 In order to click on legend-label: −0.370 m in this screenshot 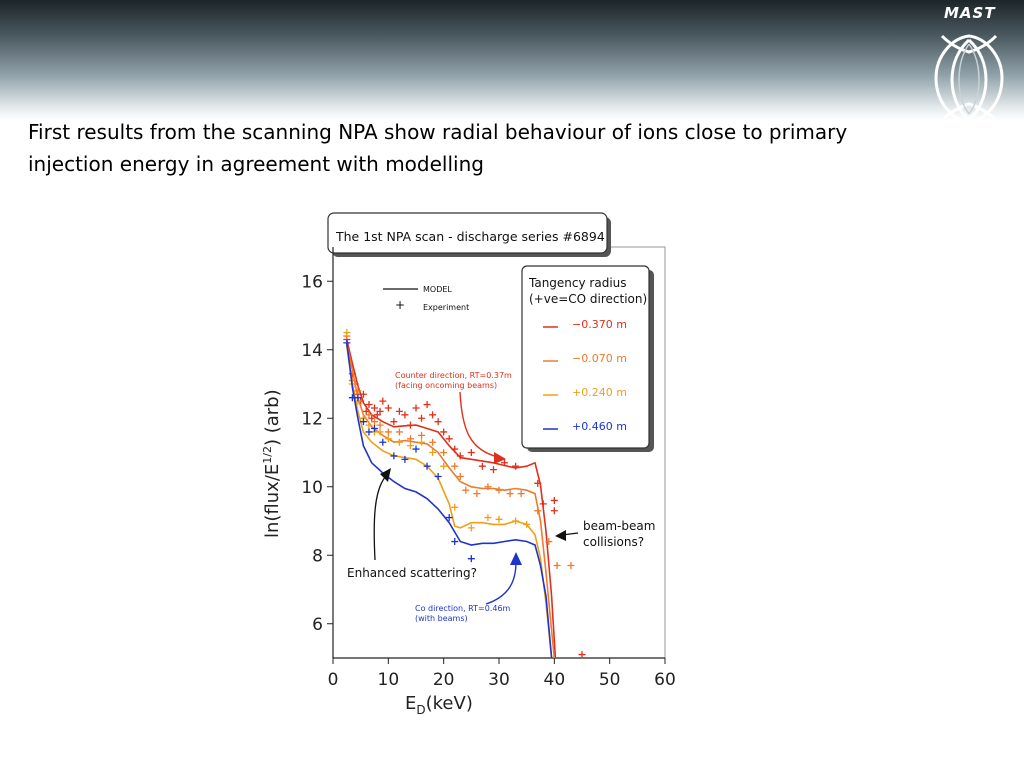, I will do `click(599, 324)`.